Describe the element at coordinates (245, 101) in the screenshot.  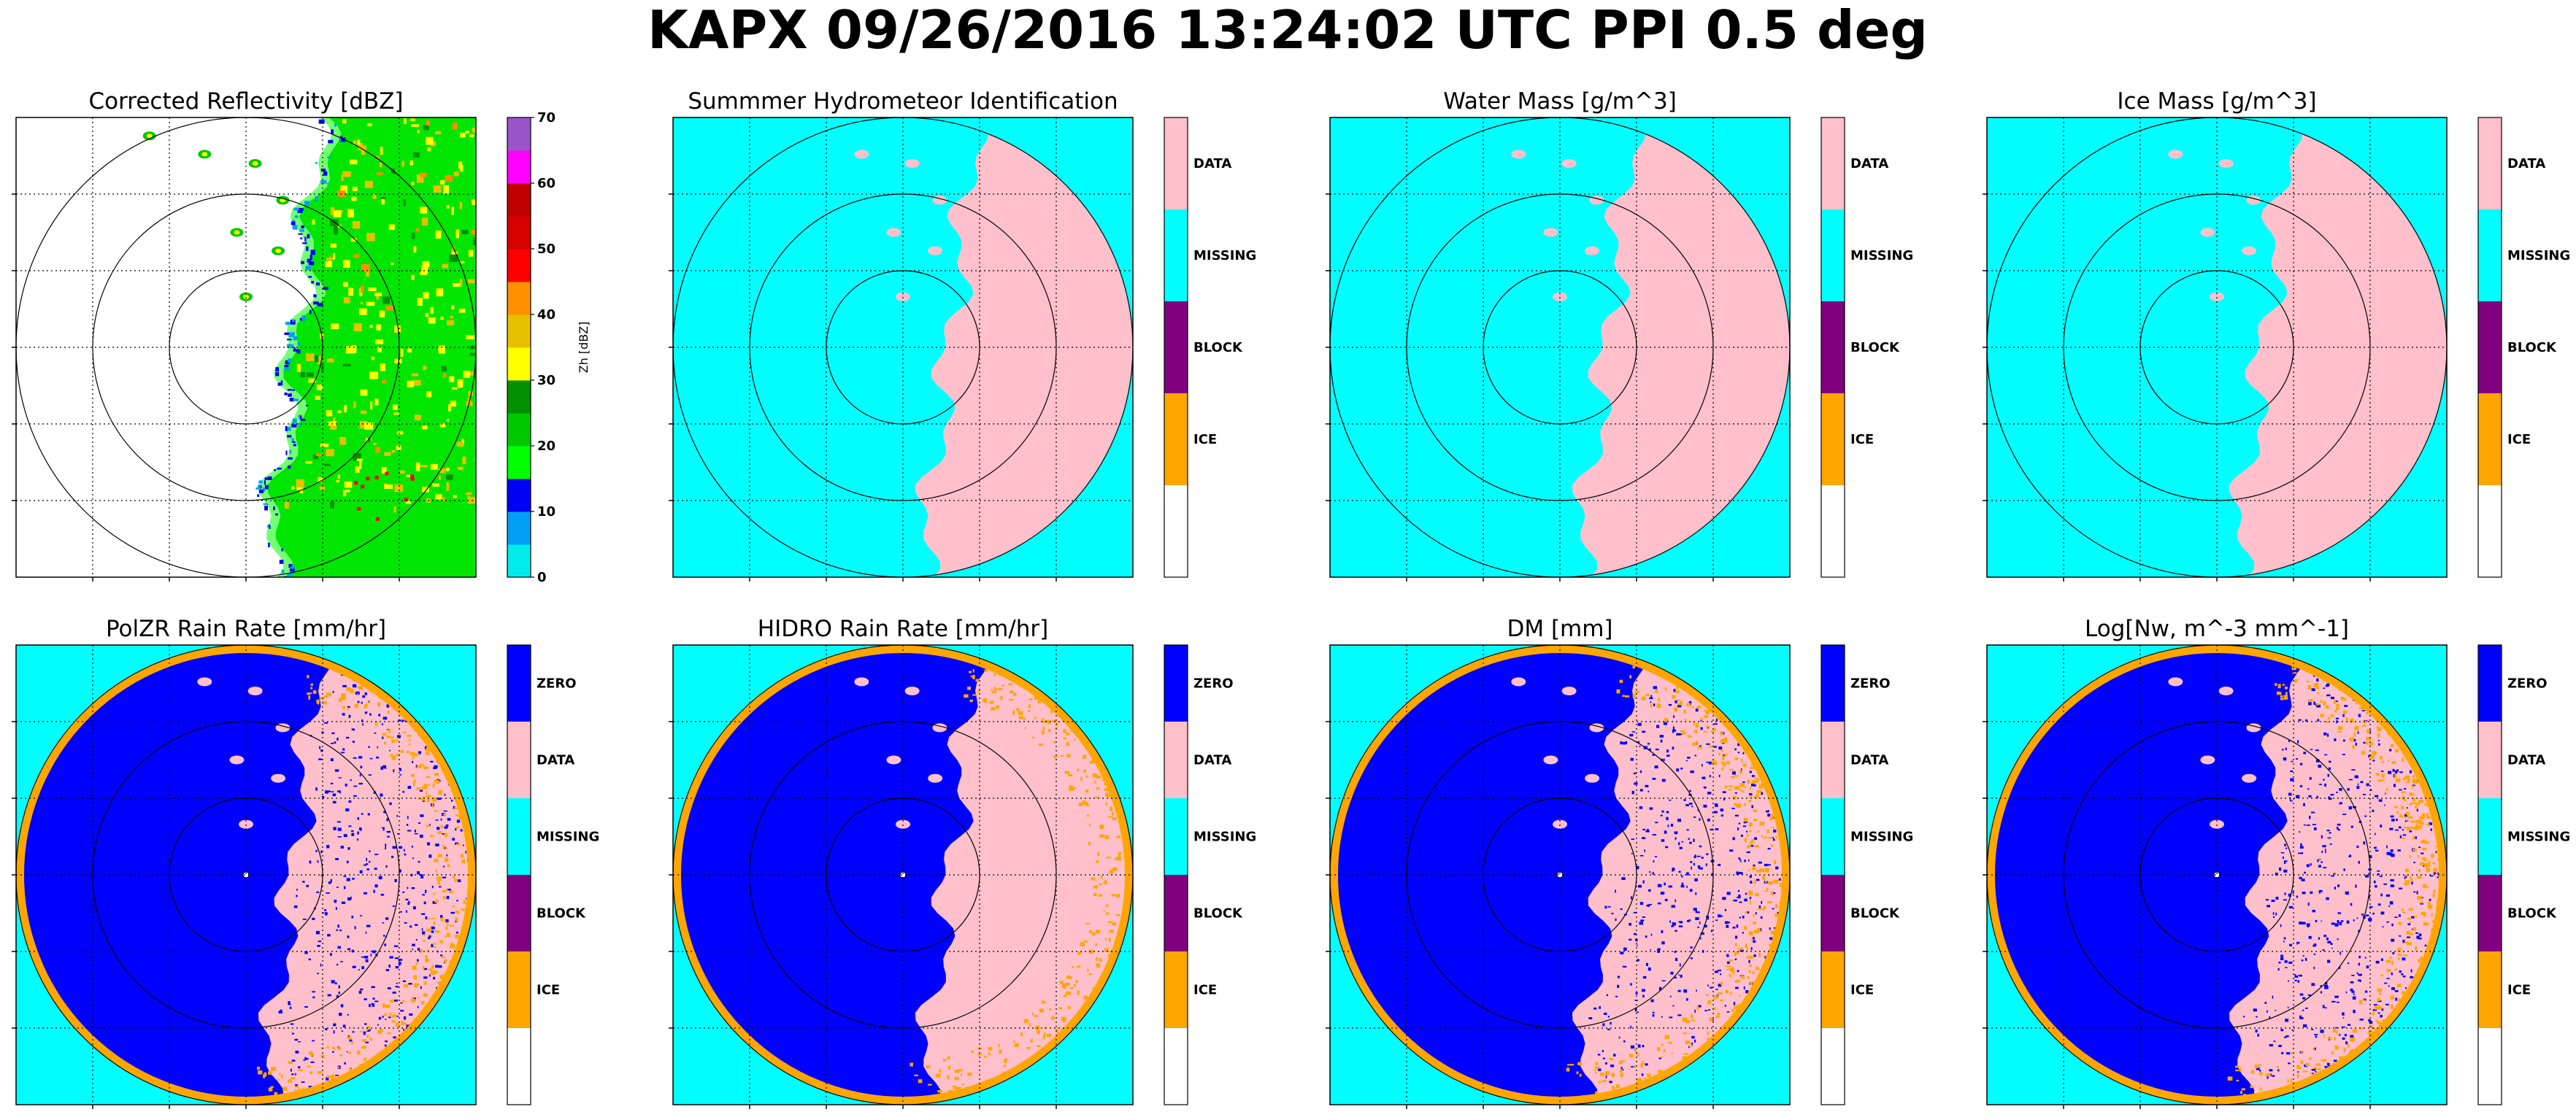
I see `panel-title: Corrected Reflectivity [dBZ]` at that location.